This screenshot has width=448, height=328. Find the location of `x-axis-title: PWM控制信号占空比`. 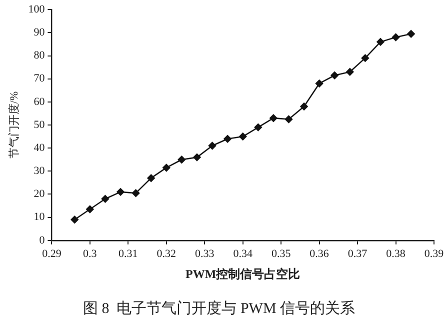

x-axis-title: PWM控制信号占空比 is located at coordinates (243, 273).